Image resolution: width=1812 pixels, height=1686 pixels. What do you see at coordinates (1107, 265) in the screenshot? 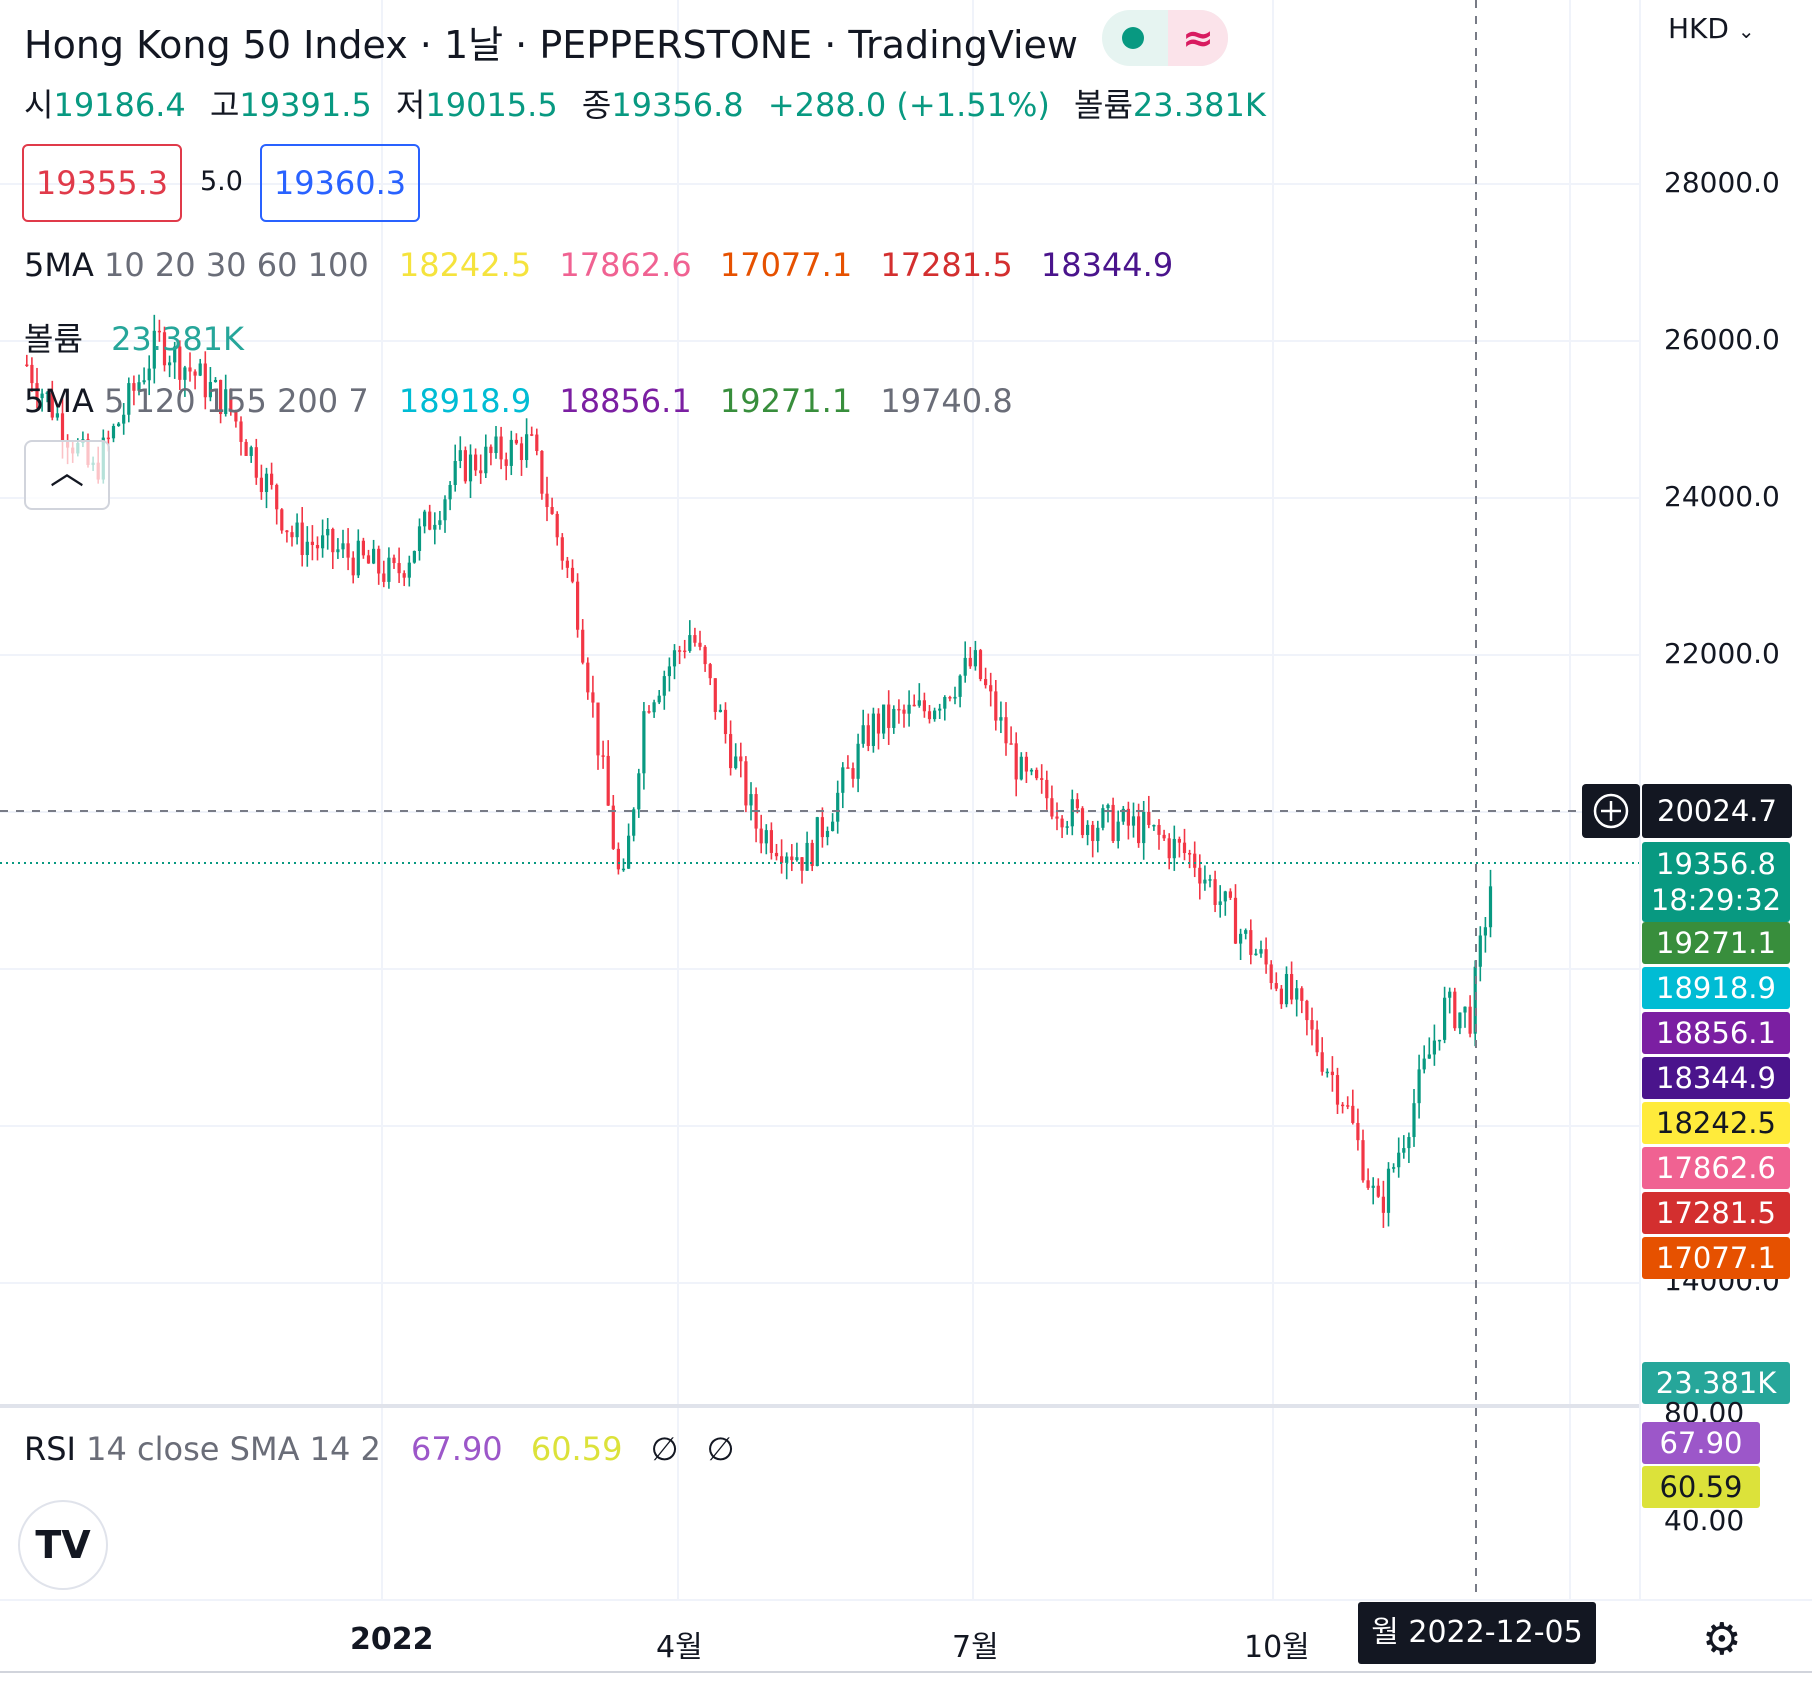
I see `ma1-value: 18344.9` at bounding box center [1107, 265].